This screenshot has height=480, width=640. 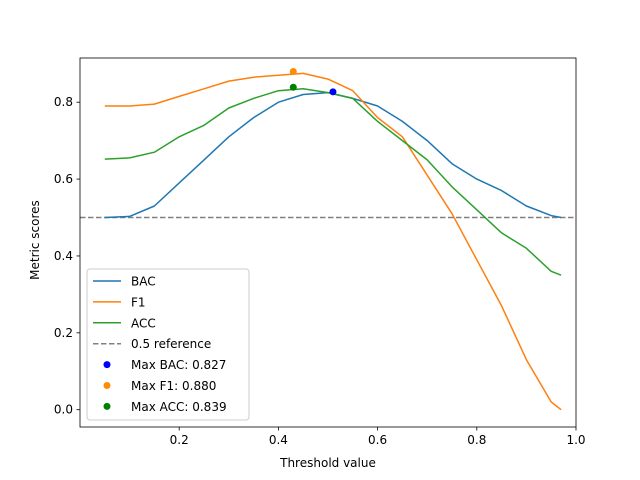 I want to click on legend-box, so click(x=168, y=344).